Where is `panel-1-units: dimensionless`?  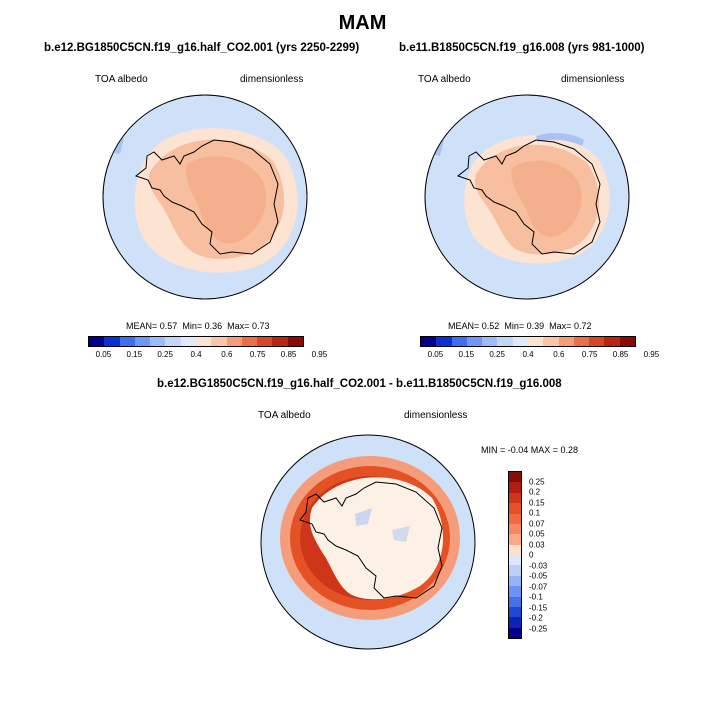
panel-1-units: dimensionless is located at coordinates (272, 79).